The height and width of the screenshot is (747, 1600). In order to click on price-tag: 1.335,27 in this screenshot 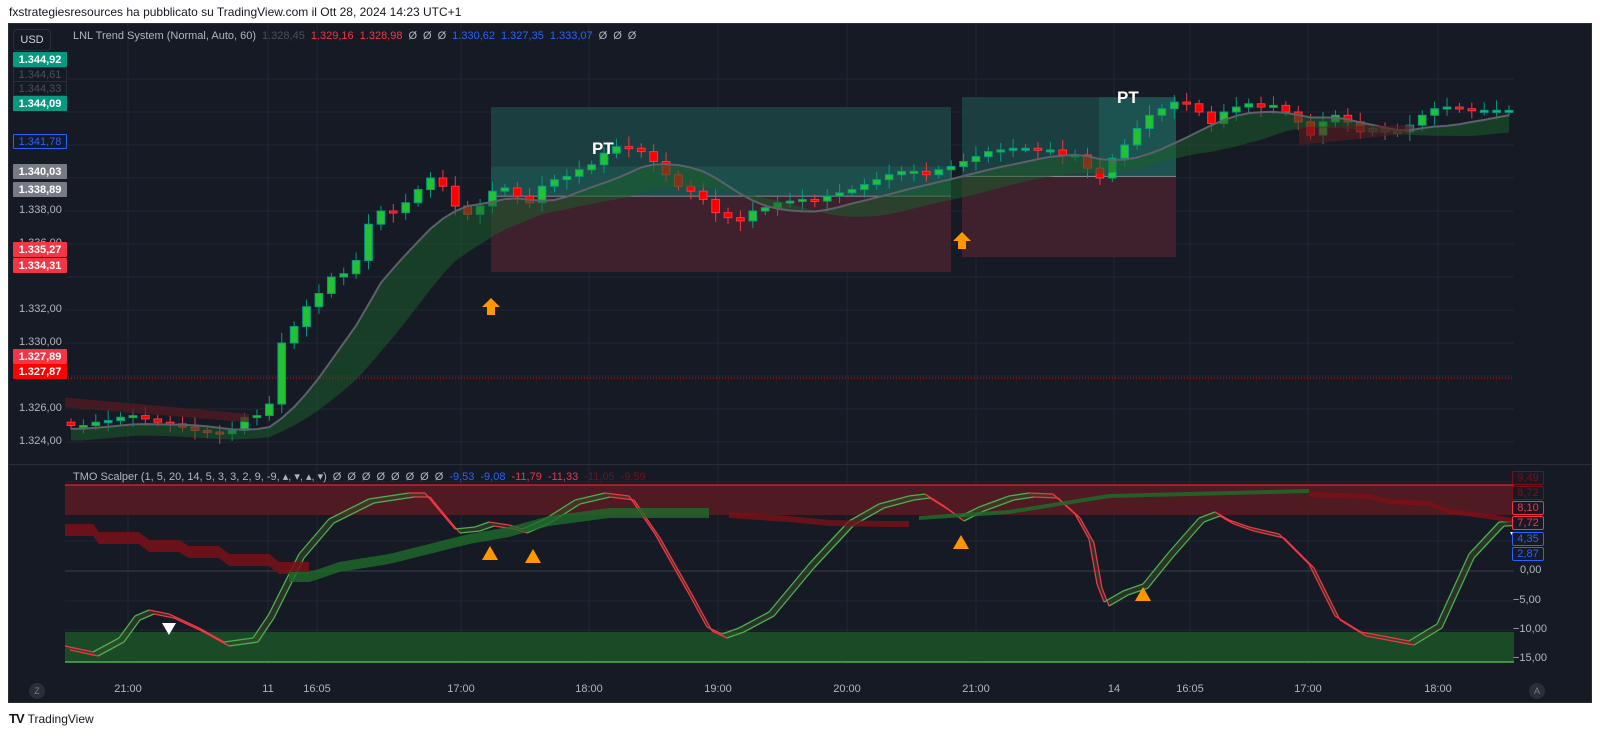, I will do `click(40, 249)`.